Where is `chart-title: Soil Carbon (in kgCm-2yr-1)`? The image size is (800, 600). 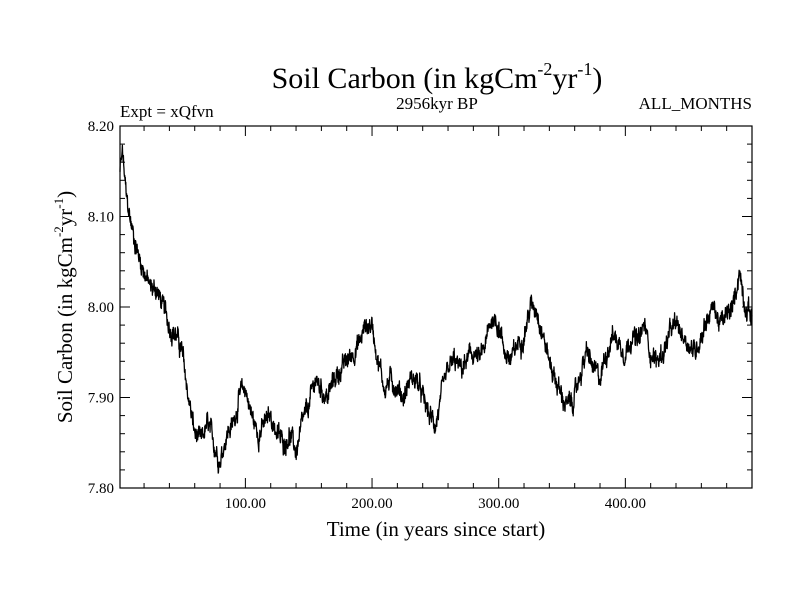 chart-title: Soil Carbon (in kgCm-2yr-1) is located at coordinates (437, 77).